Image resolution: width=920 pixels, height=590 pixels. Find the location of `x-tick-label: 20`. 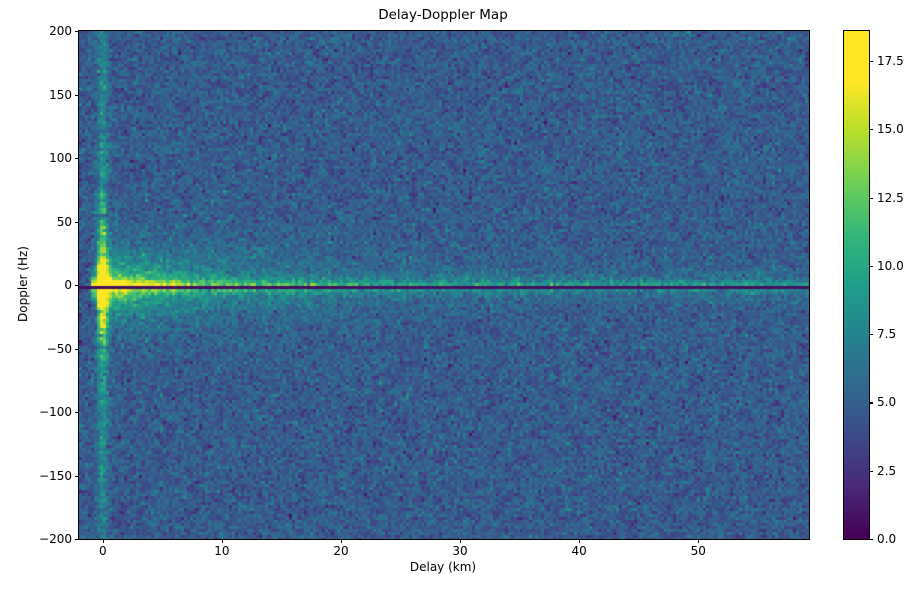

x-tick-label: 20 is located at coordinates (341, 551).